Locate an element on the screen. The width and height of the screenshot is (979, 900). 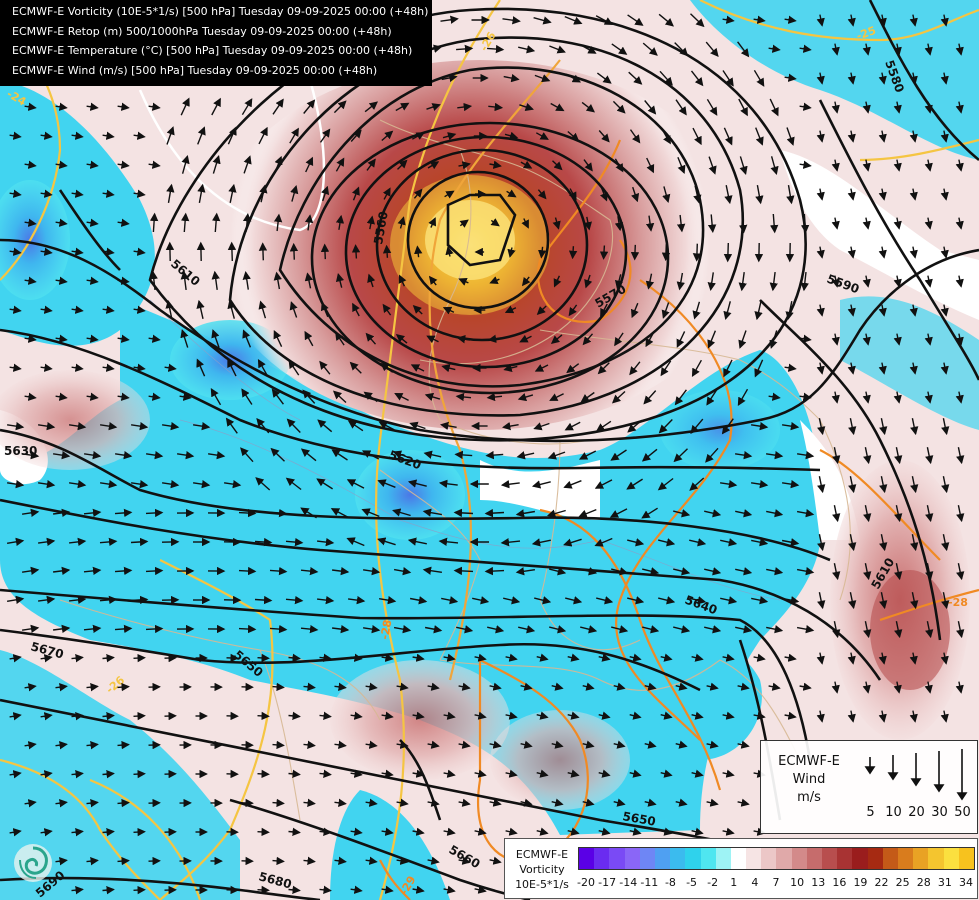
svg-text: -28 is located at coordinates (958, 602).